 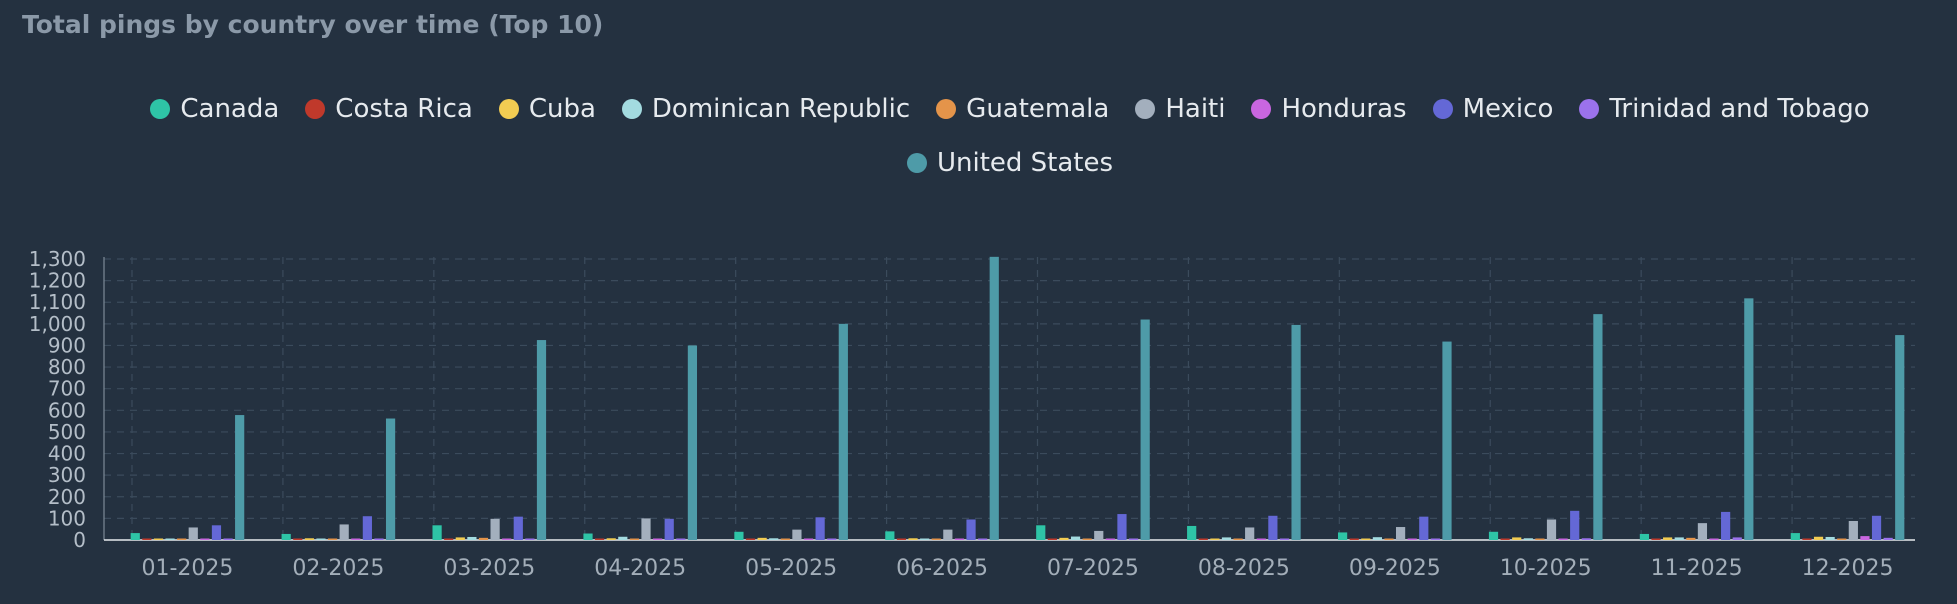 What do you see at coordinates (1052, 539) in the screenshot?
I see `bar-costa-rica-07-2025` at bounding box center [1052, 539].